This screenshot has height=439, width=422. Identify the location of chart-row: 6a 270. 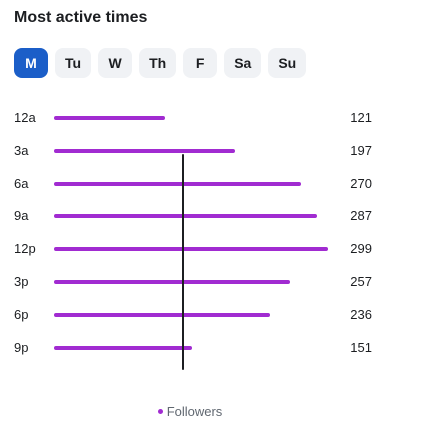
(211, 184).